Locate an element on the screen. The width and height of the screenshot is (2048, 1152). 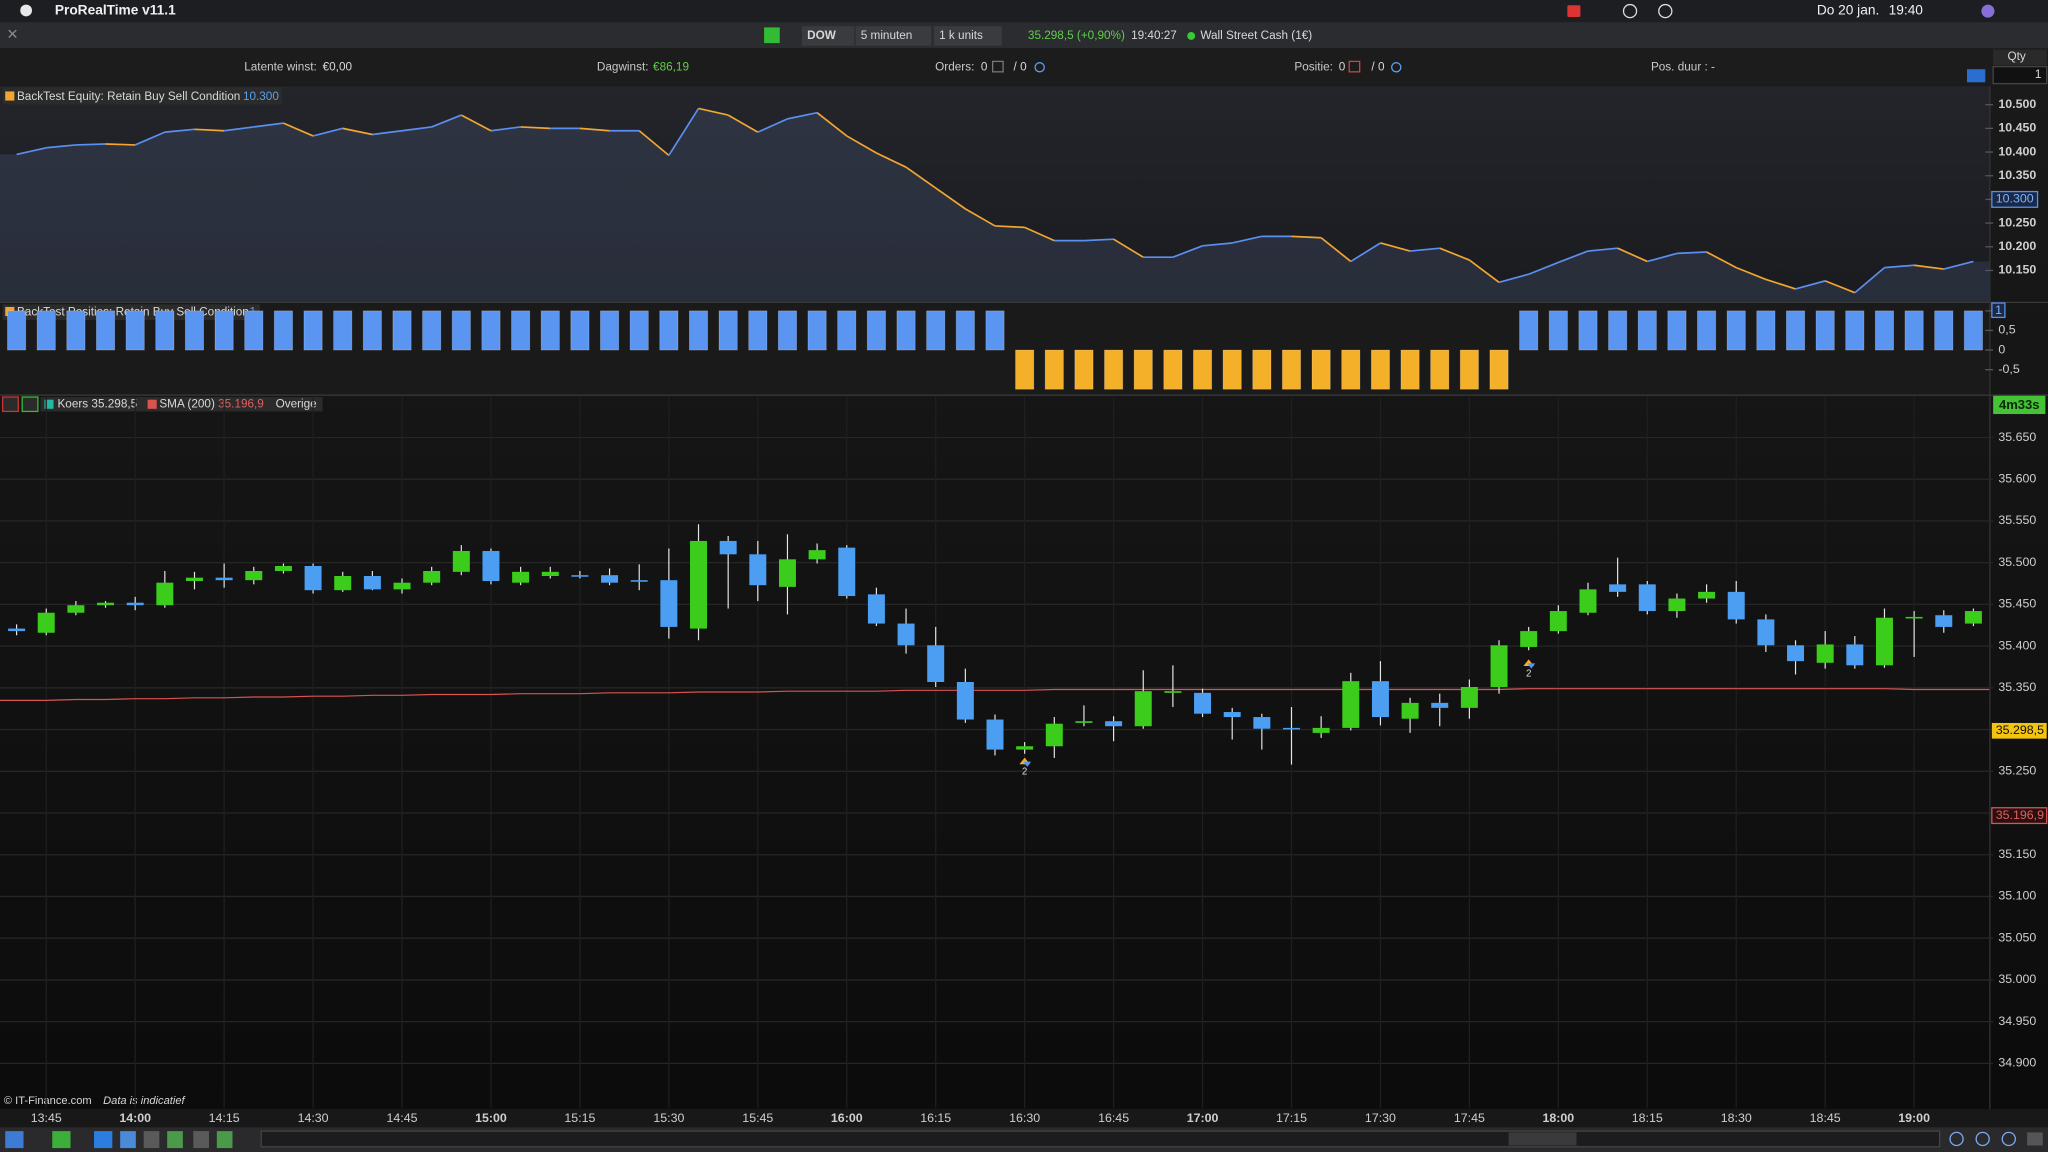
x-tick-label: 16:45 is located at coordinates (1113, 1118).